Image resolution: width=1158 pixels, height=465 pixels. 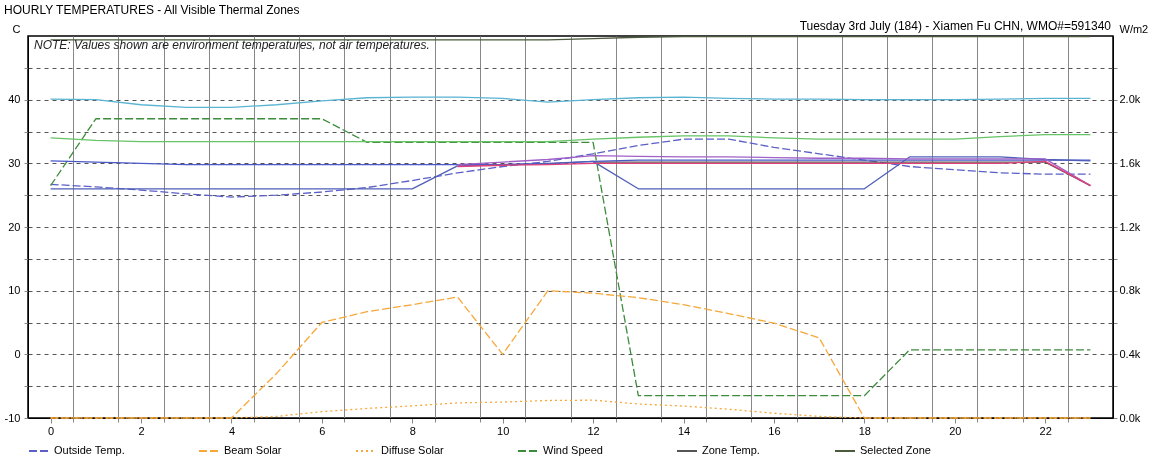 What do you see at coordinates (731, 450) in the screenshot?
I see `legend-label: Zone Temp.` at bounding box center [731, 450].